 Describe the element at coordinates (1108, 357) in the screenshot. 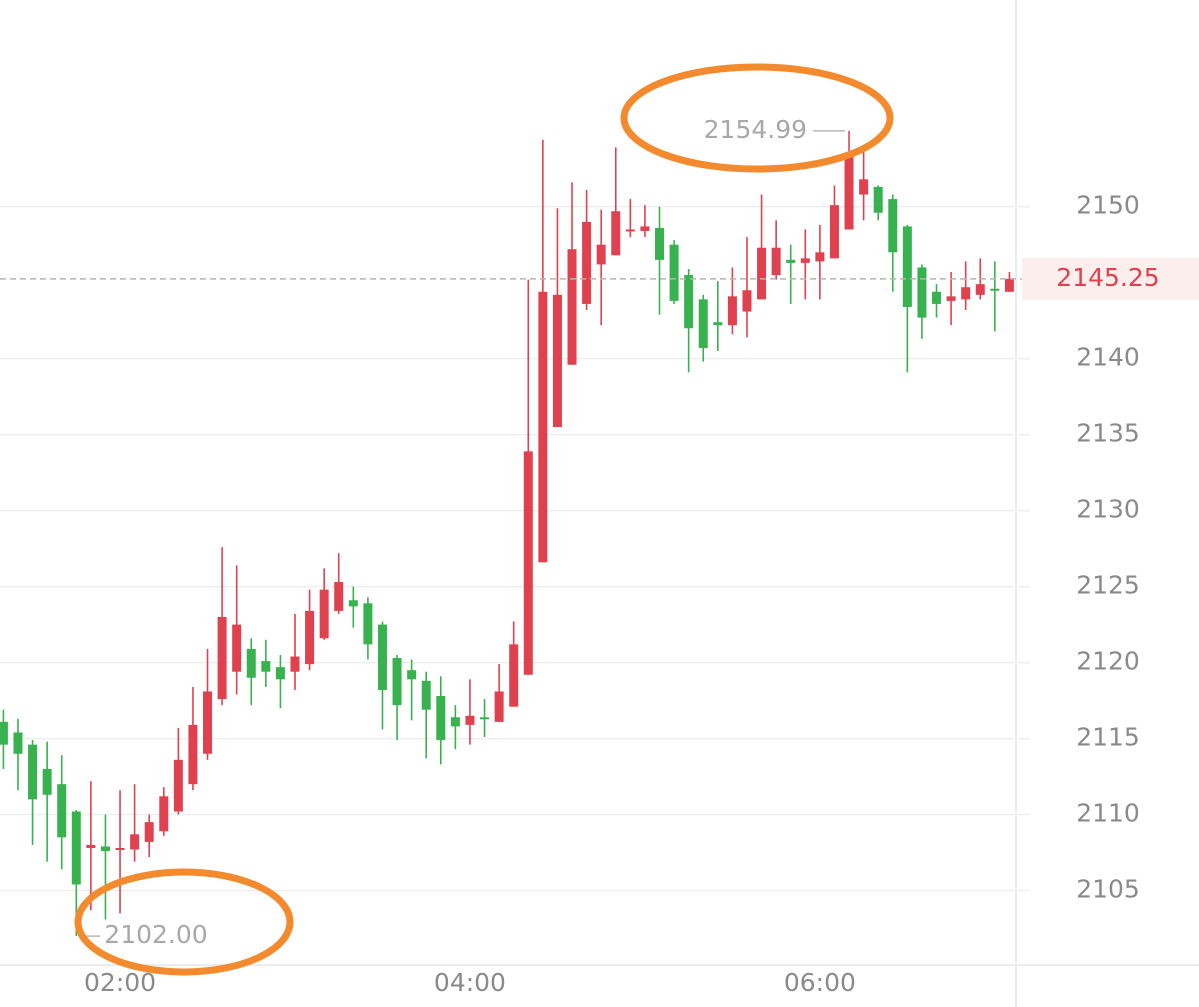

I see `y-tick-label: 2140` at that location.